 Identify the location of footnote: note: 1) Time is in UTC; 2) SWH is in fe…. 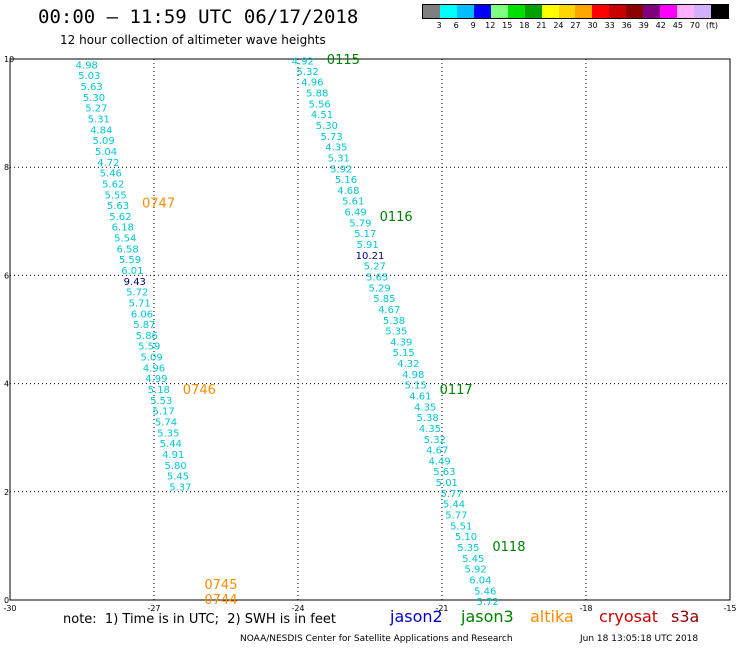
(199, 619).